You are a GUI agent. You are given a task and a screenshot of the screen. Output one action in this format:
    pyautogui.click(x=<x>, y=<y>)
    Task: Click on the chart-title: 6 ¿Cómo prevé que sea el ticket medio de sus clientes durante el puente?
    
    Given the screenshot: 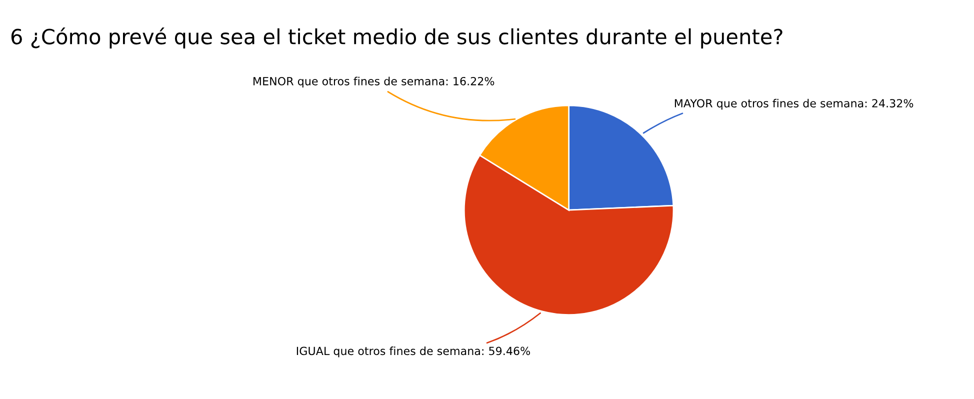 What is the action you would take?
    pyautogui.click(x=396, y=38)
    